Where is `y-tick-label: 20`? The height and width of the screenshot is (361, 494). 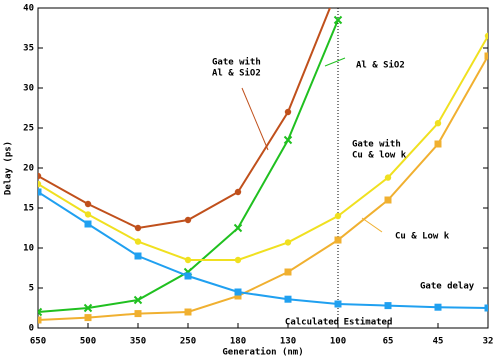
y-tick-label: 20 is located at coordinates (28, 169).